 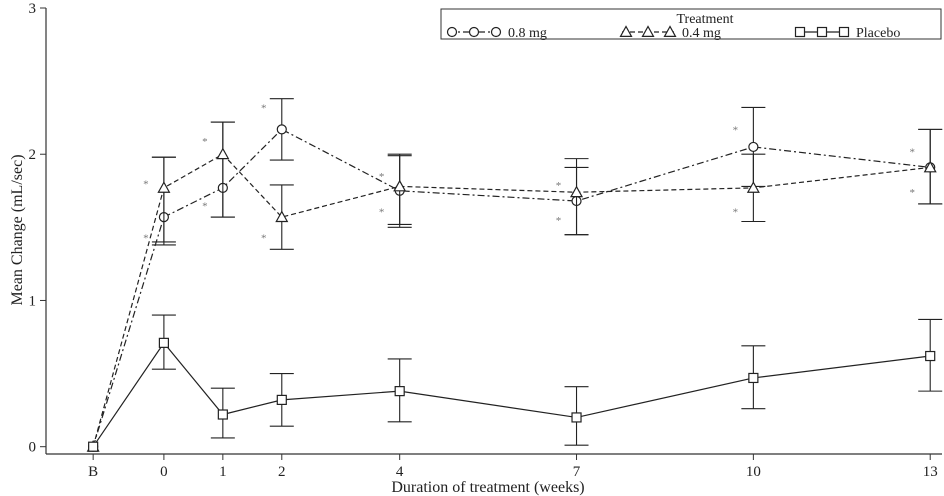 I want to click on x-tick-label: 4, so click(x=400, y=472).